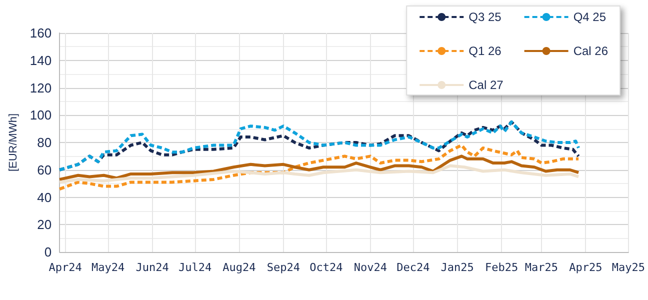  Describe the element at coordinates (44, 142) in the screenshot. I see `y-tick-label: 80` at that location.